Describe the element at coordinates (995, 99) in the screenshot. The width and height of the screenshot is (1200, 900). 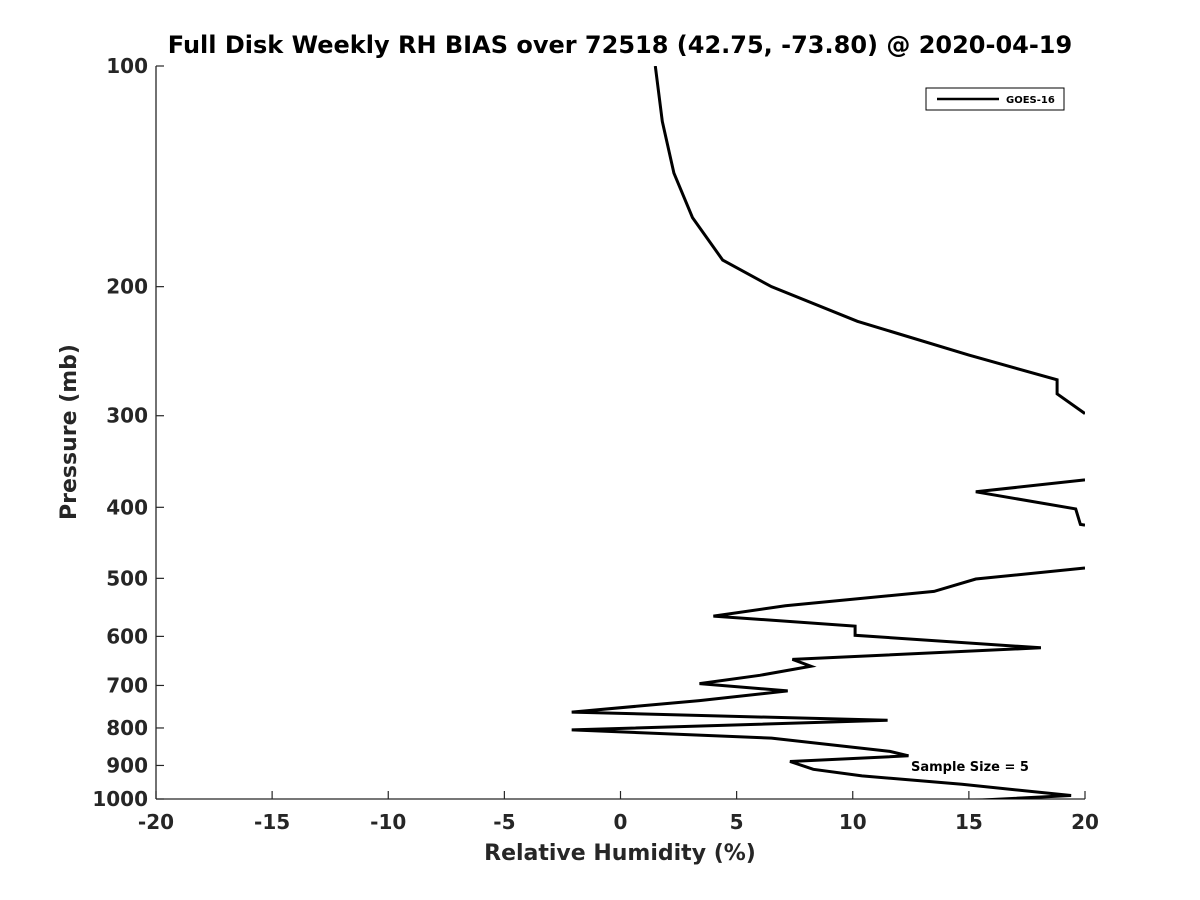
I see `legend: GOES-16` at that location.